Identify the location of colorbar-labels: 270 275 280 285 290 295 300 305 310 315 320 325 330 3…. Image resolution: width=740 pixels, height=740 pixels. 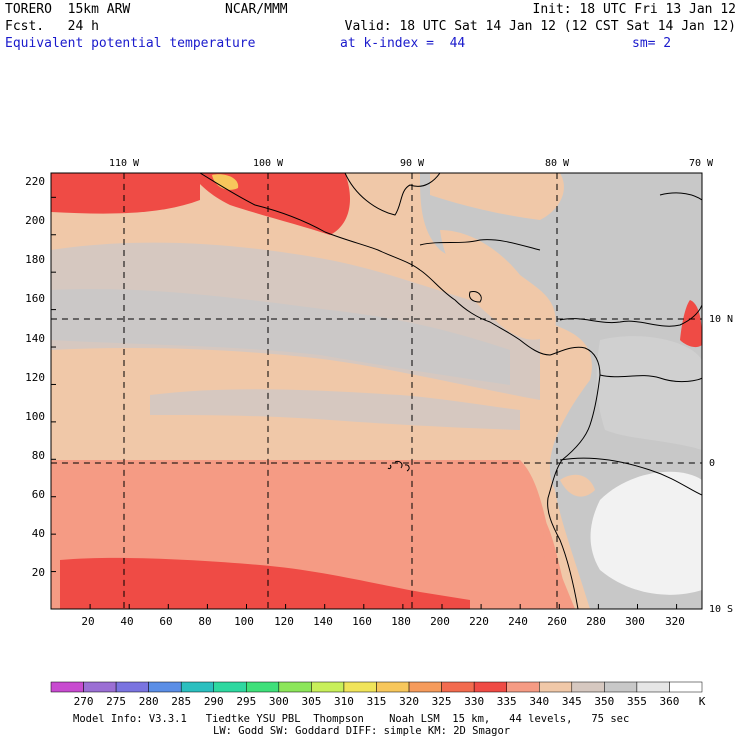
(377, 701).